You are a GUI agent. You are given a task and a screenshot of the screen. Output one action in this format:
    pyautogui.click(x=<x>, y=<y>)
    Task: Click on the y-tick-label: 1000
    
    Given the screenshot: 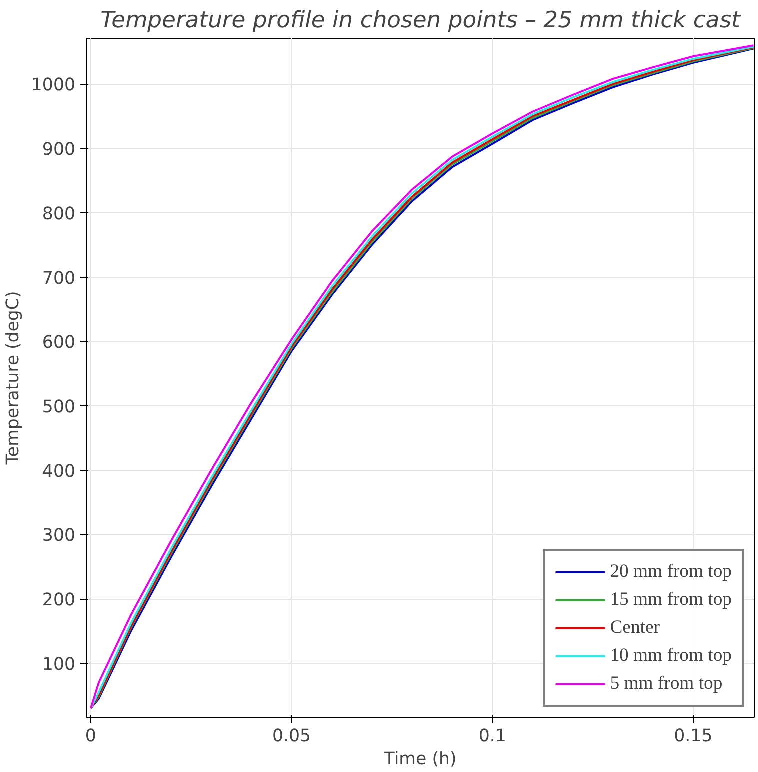 What is the action you would take?
    pyautogui.click(x=53, y=86)
    